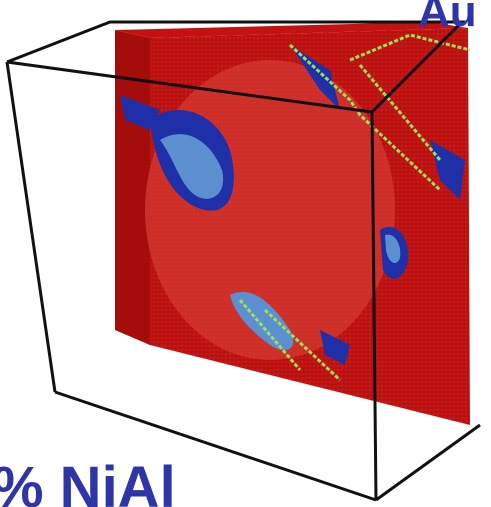 Image resolution: width=491 pixels, height=507 pixels. What do you see at coordinates (291, 30) in the screenshot?
I see `block-top` at bounding box center [291, 30].